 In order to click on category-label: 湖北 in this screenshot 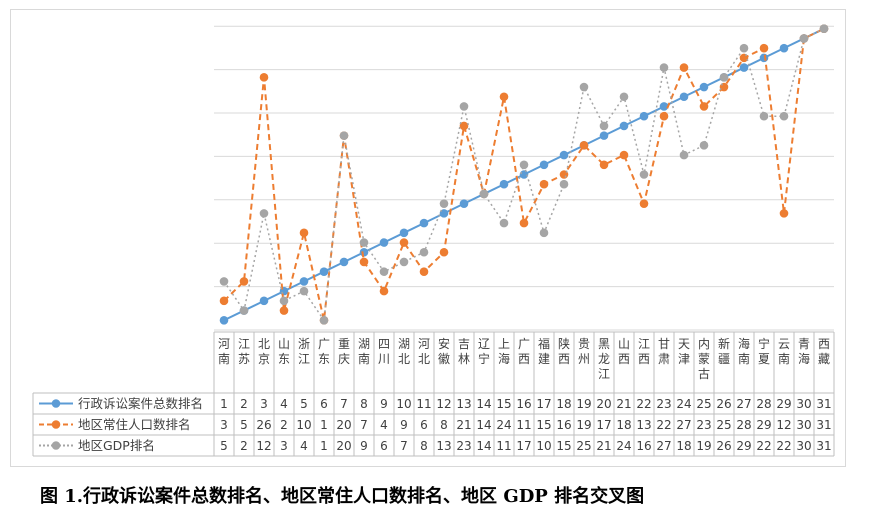, I will do `click(404, 351)`.